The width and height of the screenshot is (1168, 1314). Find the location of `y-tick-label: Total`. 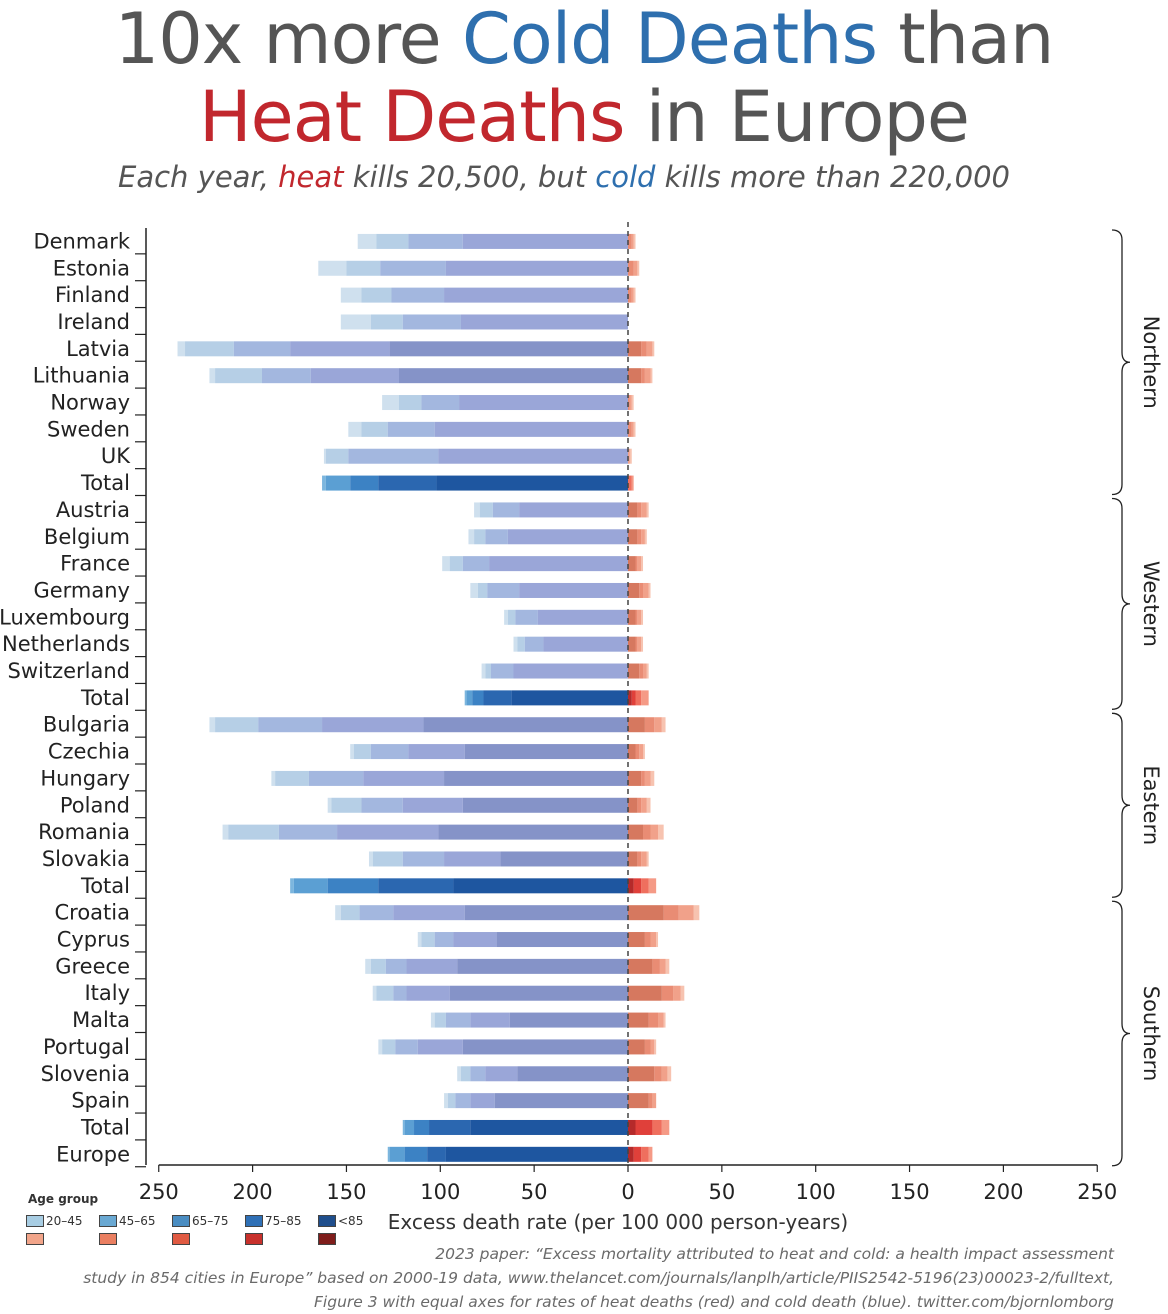

y-tick-label: Total is located at coordinates (105, 1127).